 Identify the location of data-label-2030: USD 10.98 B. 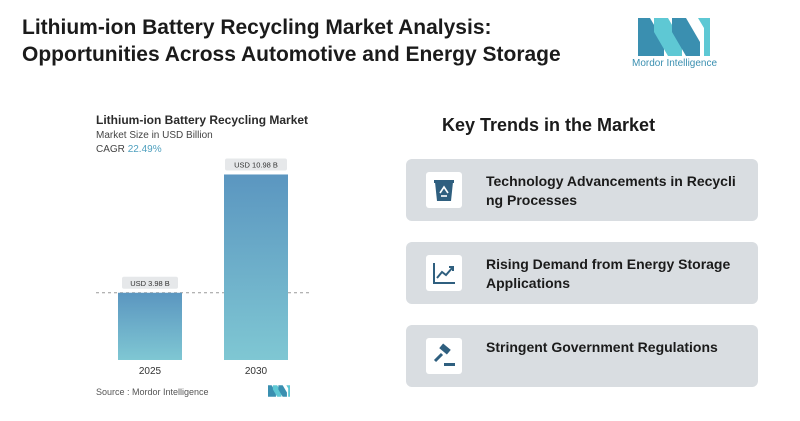
(256, 164).